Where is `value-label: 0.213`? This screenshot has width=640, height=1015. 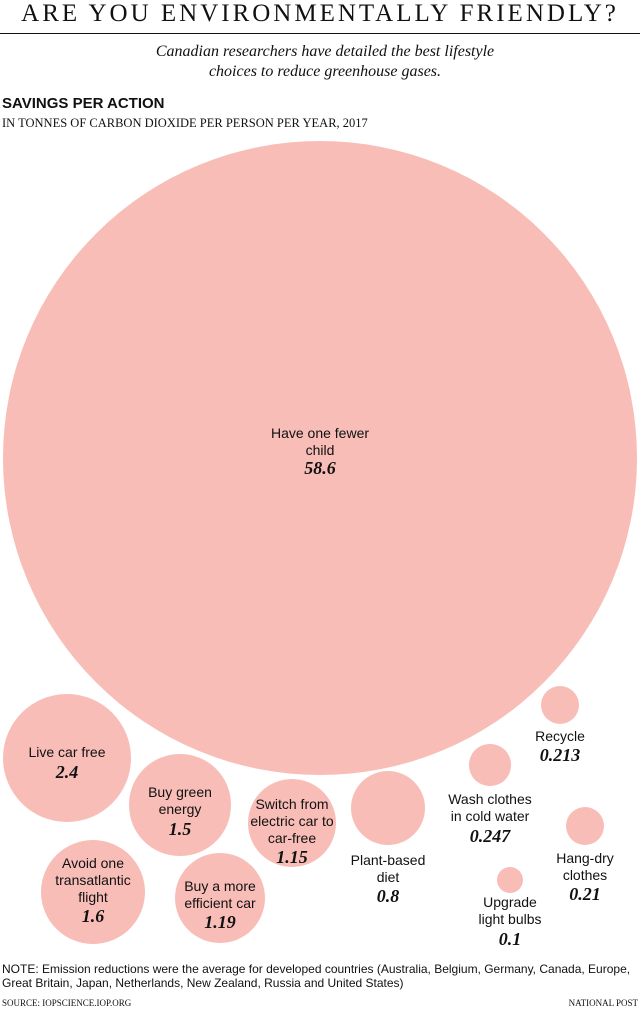
value-label: 0.213 is located at coordinates (560, 755).